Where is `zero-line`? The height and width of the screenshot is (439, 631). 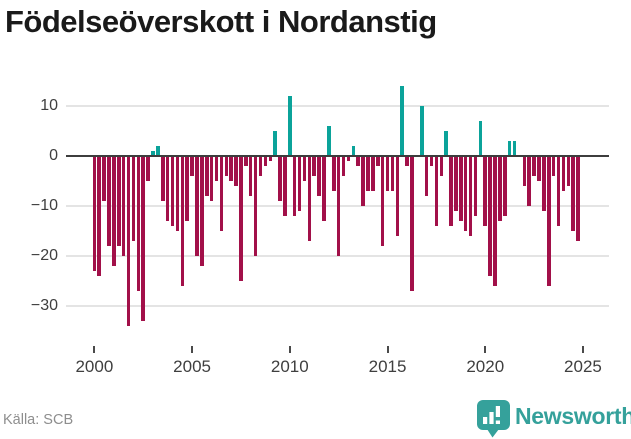 zero-line is located at coordinates (337, 156).